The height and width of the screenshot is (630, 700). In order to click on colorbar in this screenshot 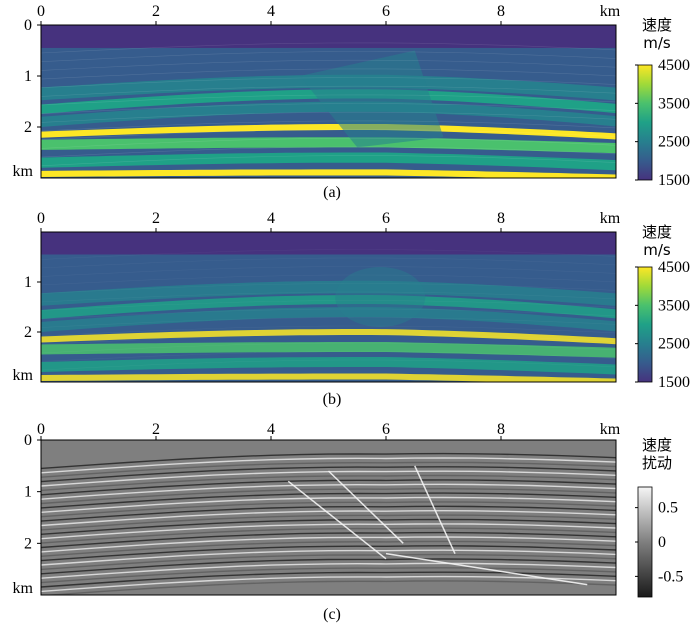, I will do `click(645, 122)`.